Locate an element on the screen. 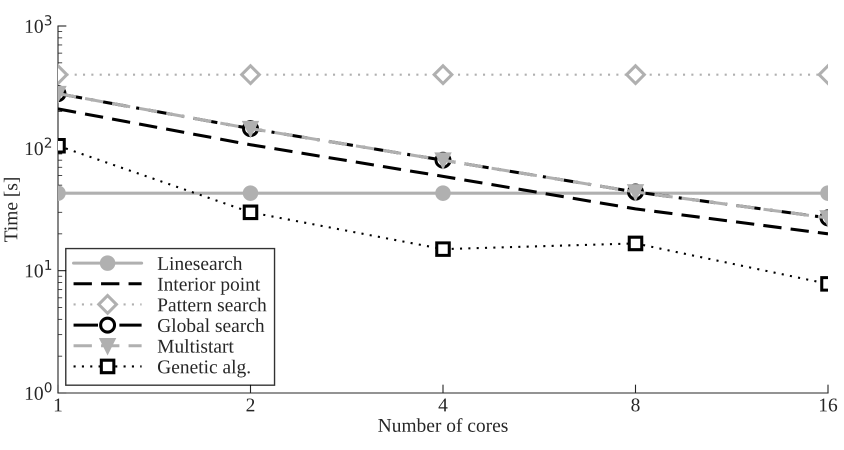 This screenshot has width=844, height=450. x-tick-label: 4 is located at coordinates (443, 405).